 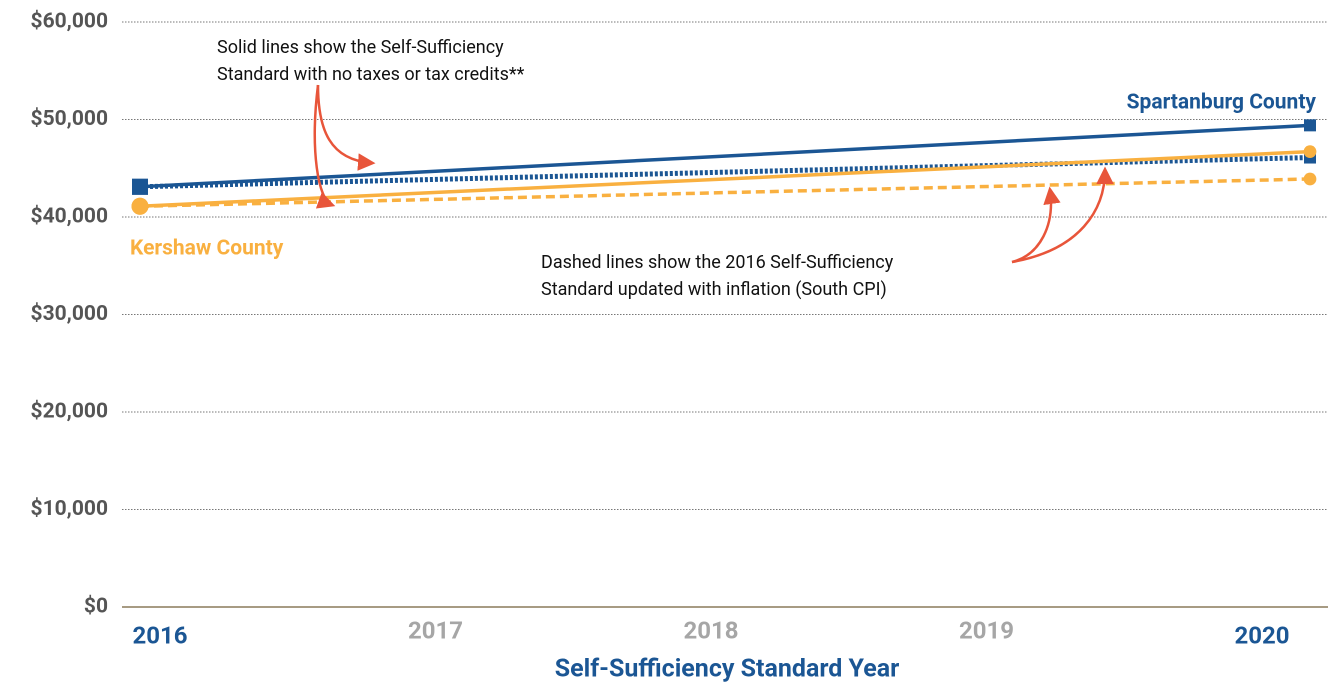 What do you see at coordinates (710, 630) in the screenshot?
I see `x-tick-label: 2018` at bounding box center [710, 630].